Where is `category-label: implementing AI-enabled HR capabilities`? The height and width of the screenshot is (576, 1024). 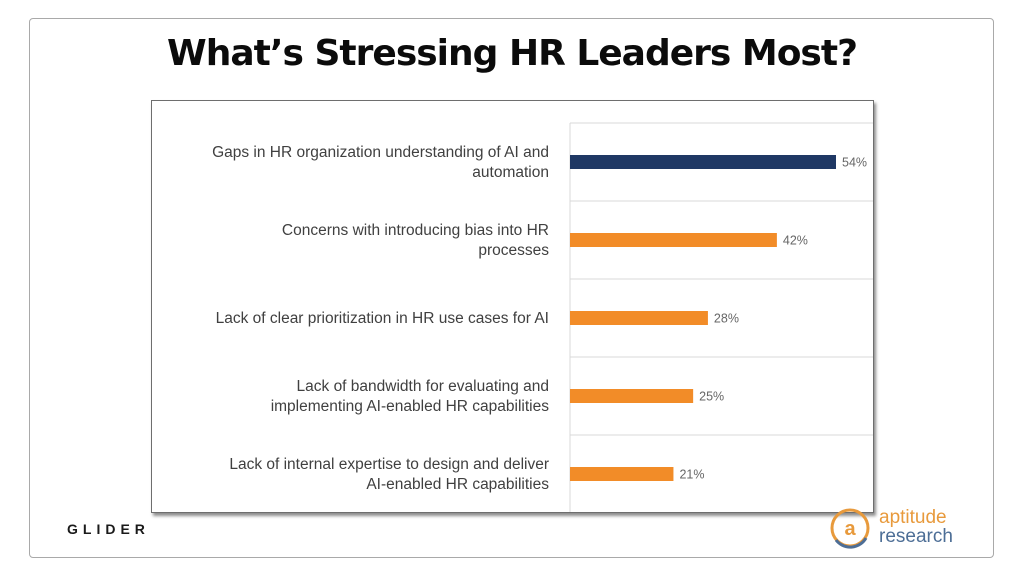 category-label: implementing AI-enabled HR capabilities is located at coordinates (410, 406).